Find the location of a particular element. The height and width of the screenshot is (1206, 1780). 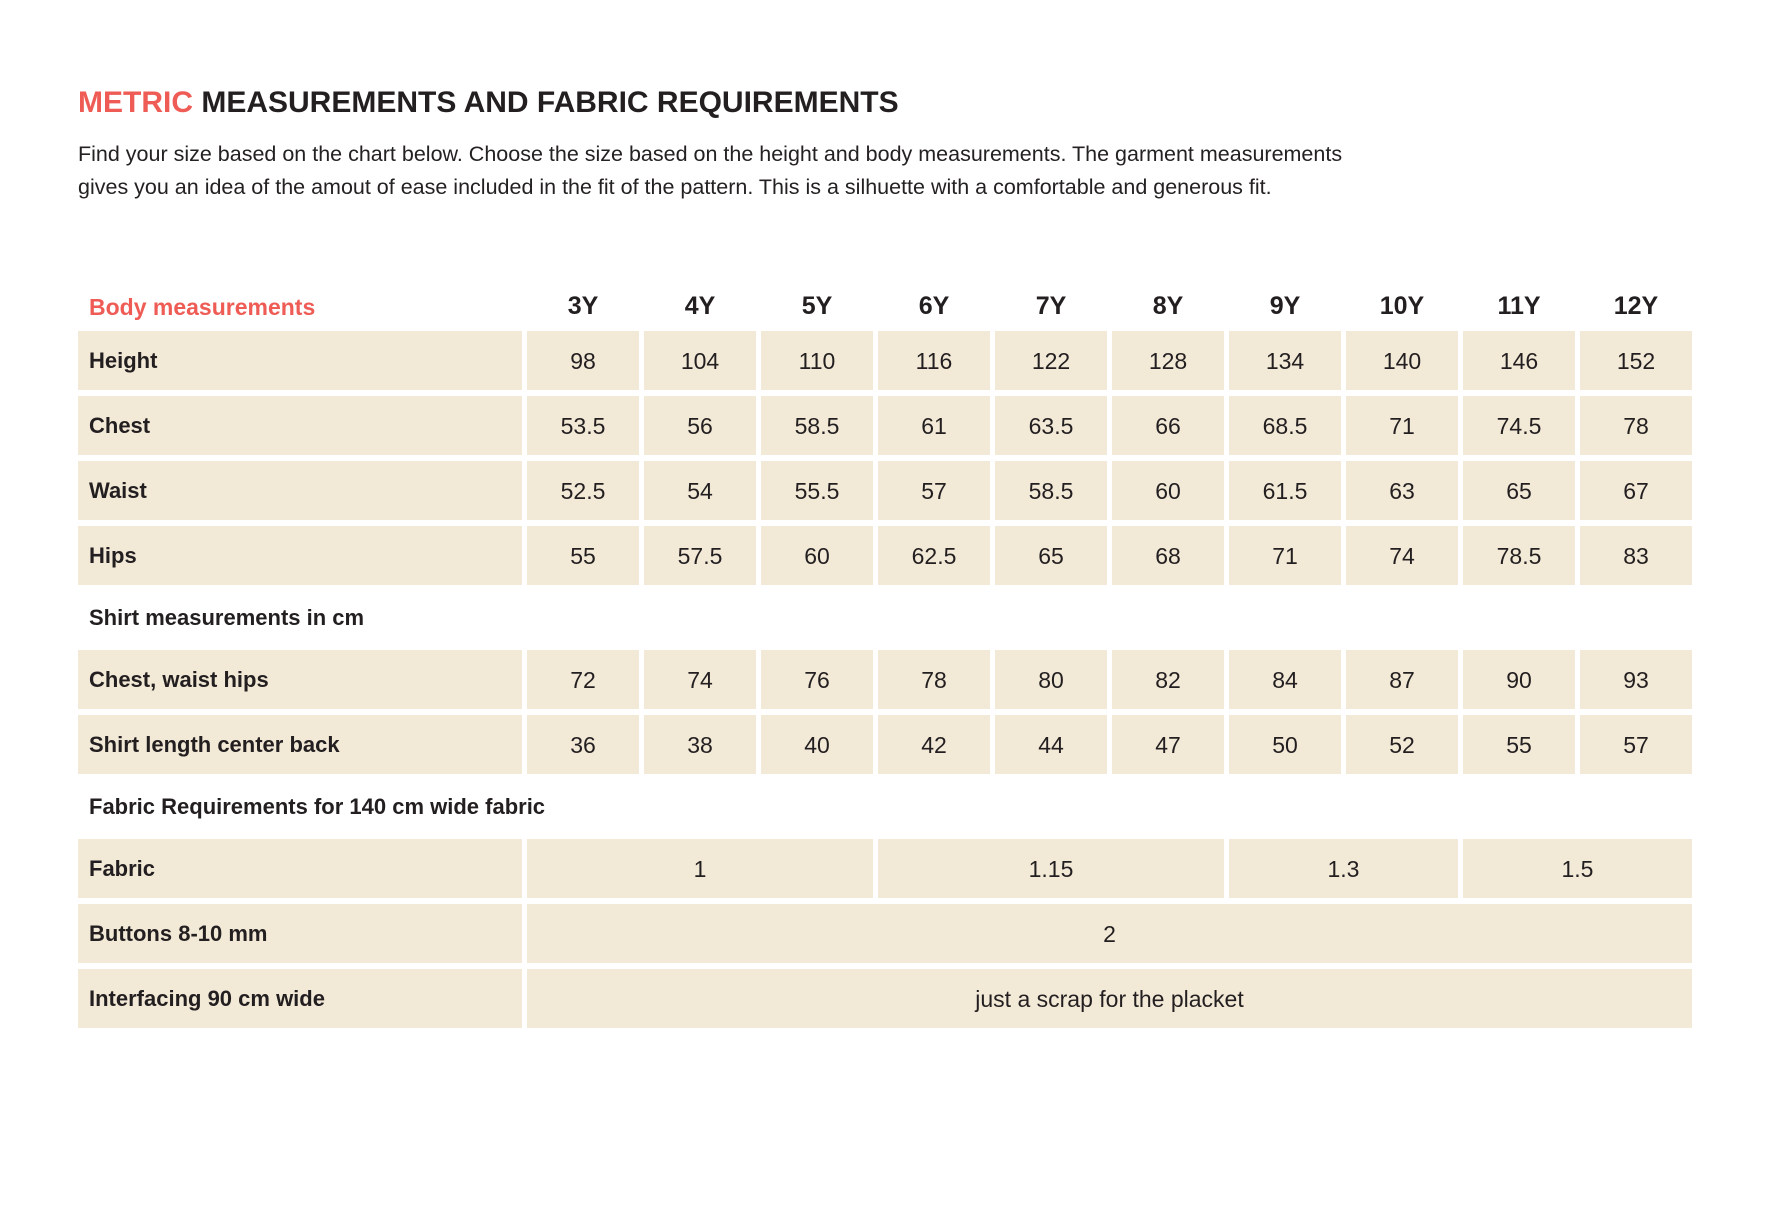

size-column-header: 3Y is located at coordinates (583, 306).